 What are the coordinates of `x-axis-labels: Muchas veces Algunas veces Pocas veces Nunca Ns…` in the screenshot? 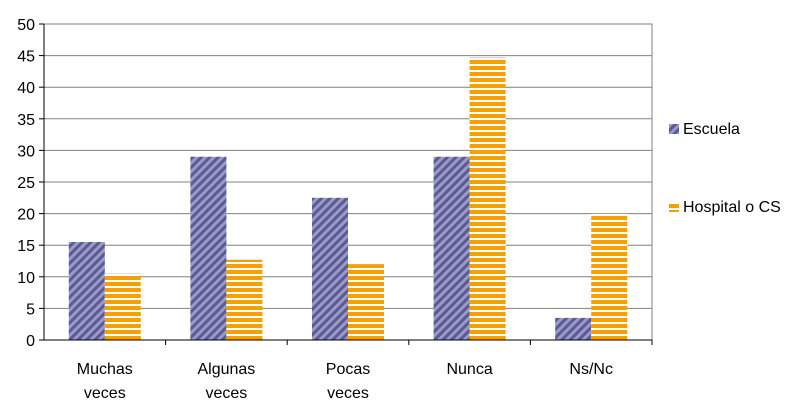 It's located at (365, 371).